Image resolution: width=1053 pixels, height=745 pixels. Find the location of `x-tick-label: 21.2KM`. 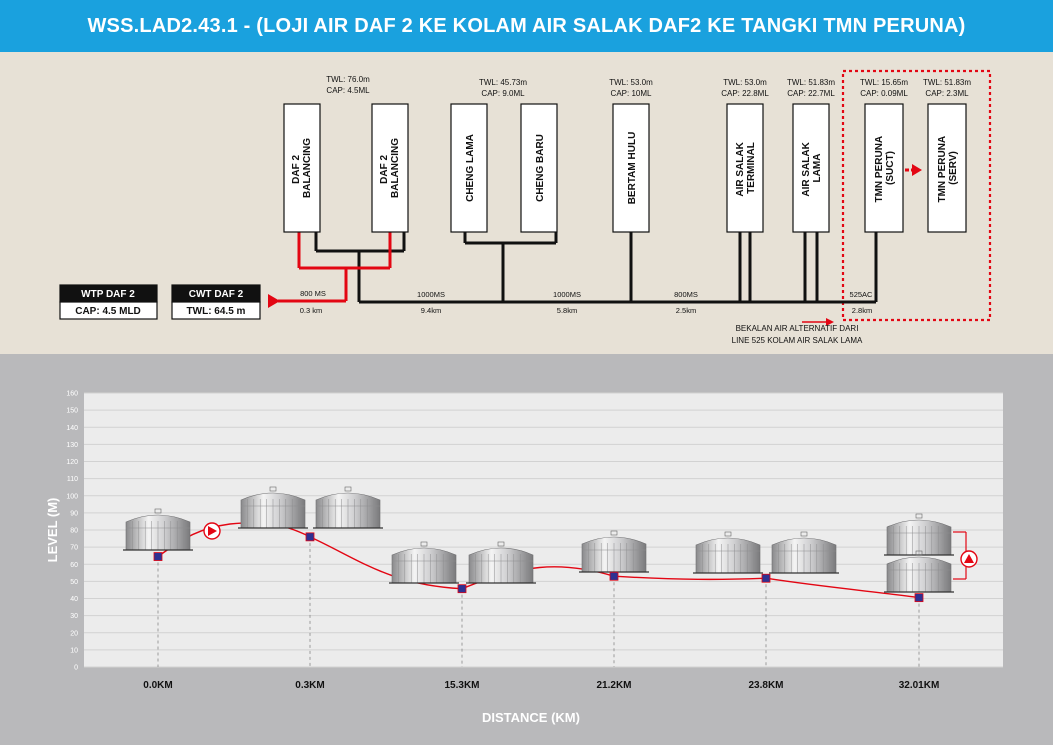

x-tick-label: 21.2KM is located at coordinates (613, 685).